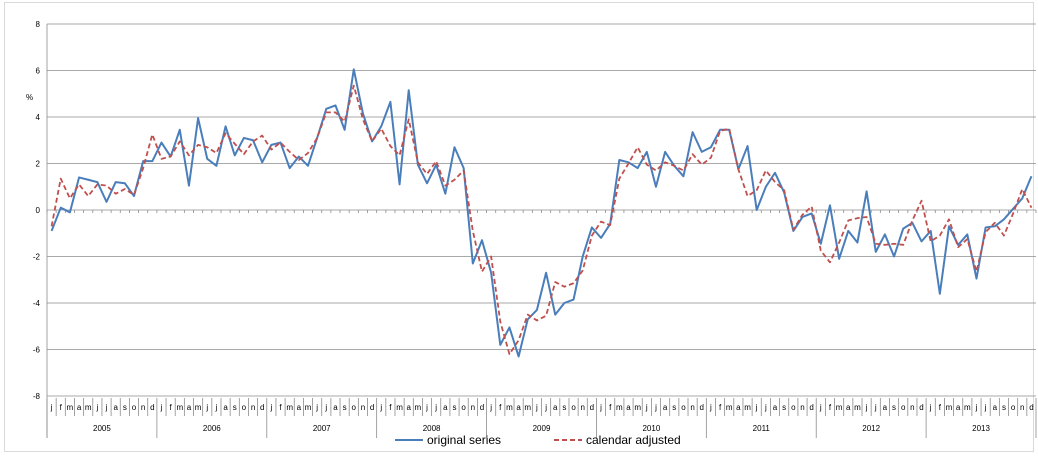 The height and width of the screenshot is (456, 1038). I want to click on y-axis-label: %, so click(29, 97).